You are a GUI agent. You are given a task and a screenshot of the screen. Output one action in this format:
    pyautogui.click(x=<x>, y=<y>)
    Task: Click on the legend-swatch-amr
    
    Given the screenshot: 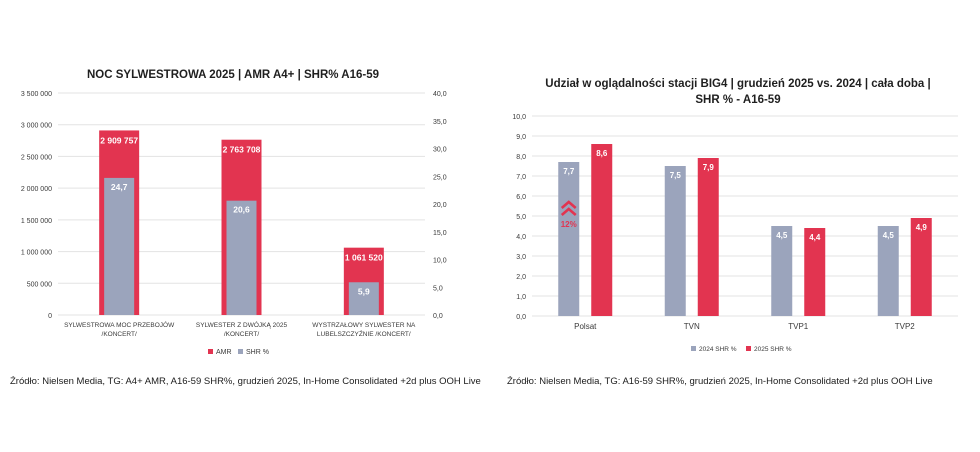 What is the action you would take?
    pyautogui.click(x=210, y=351)
    